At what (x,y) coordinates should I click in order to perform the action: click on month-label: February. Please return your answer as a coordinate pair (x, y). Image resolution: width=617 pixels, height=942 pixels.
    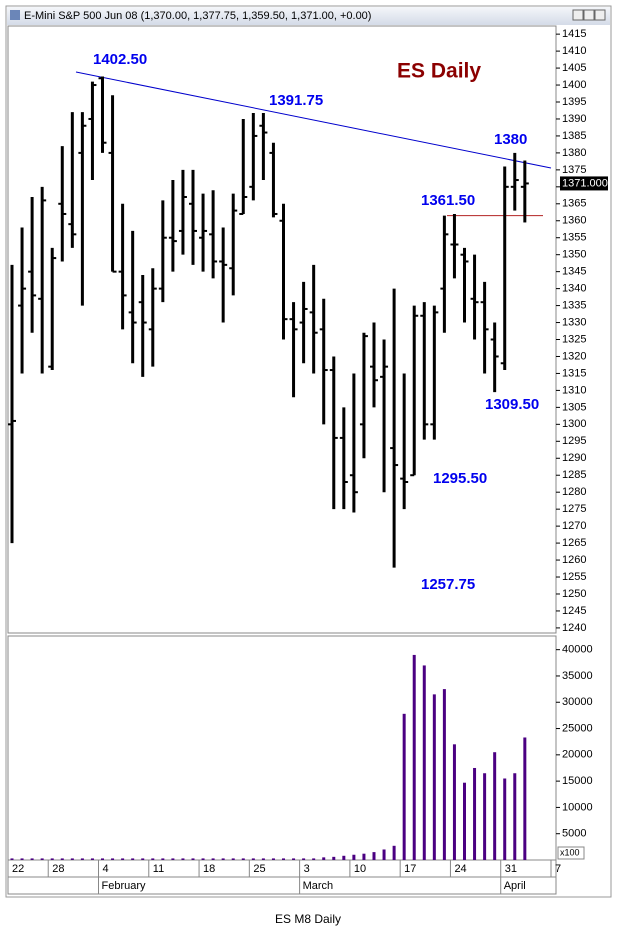
    Looking at the image, I should click on (124, 886).